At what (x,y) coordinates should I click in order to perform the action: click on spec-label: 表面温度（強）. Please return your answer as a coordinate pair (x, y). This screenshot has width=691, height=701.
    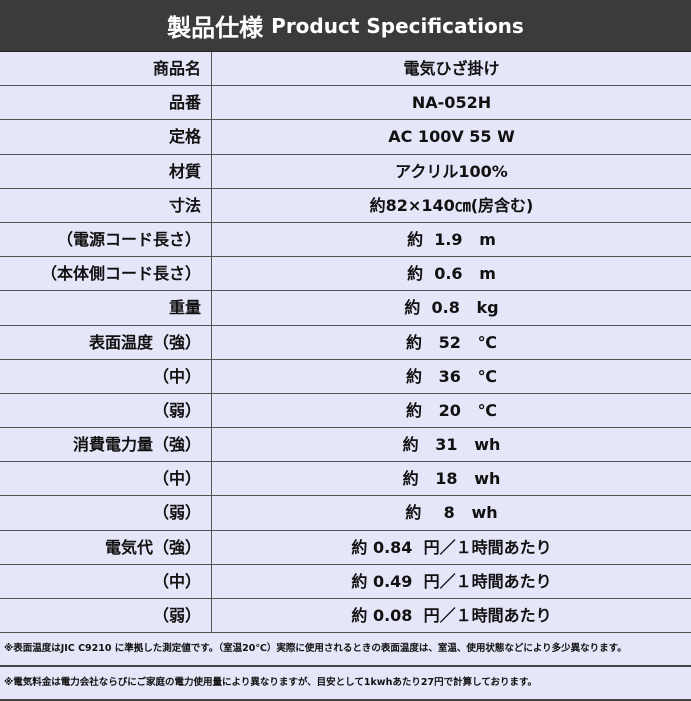
    Looking at the image, I should click on (106, 342).